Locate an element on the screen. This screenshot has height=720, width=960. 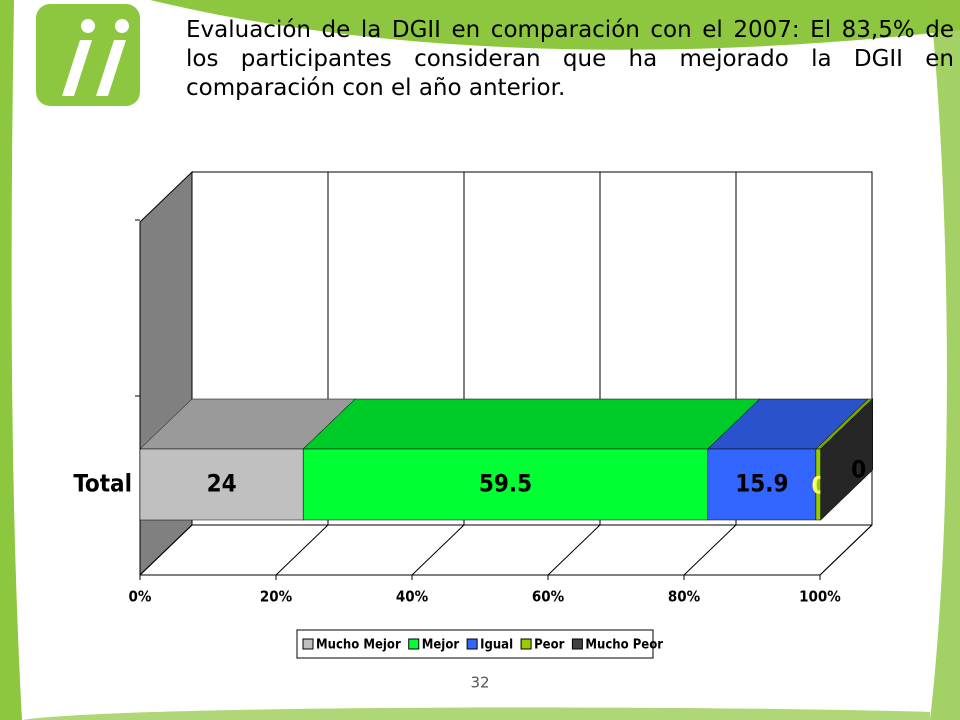
x-tick-label: 40% is located at coordinates (412, 597).